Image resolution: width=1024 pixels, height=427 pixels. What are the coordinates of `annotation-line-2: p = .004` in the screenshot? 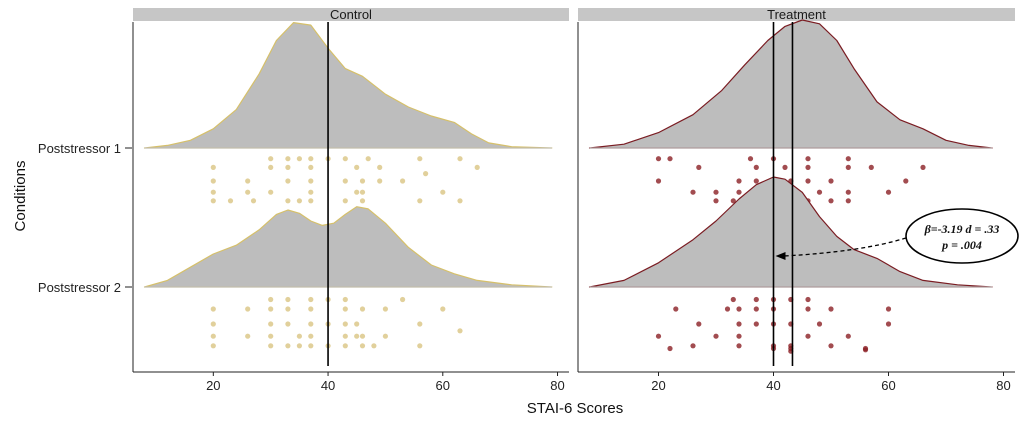 It's located at (961, 245).